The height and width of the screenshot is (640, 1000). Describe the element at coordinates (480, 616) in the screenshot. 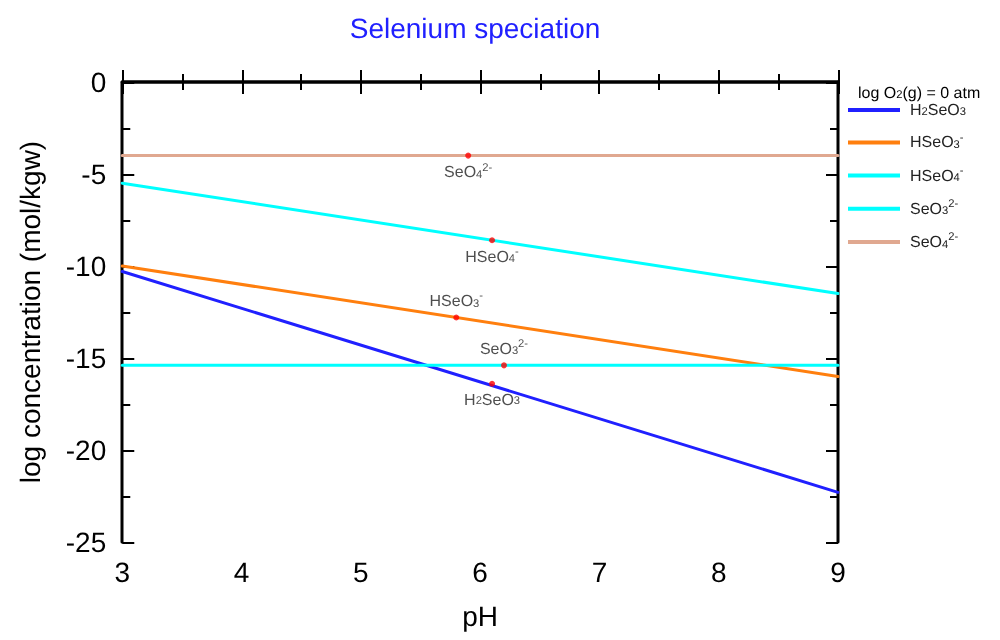

I see `x-axis-title: pH` at that location.